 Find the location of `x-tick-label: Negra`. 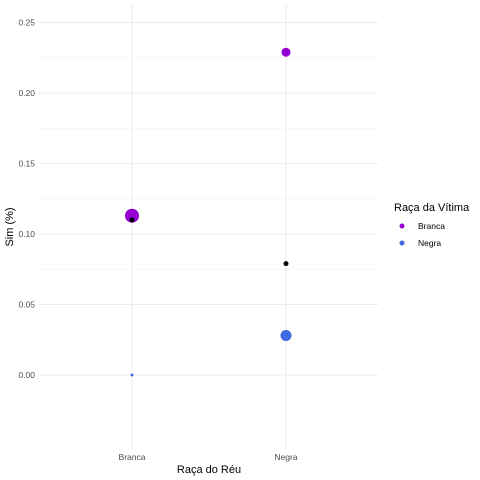

x-tick-label: Negra is located at coordinates (285, 457).